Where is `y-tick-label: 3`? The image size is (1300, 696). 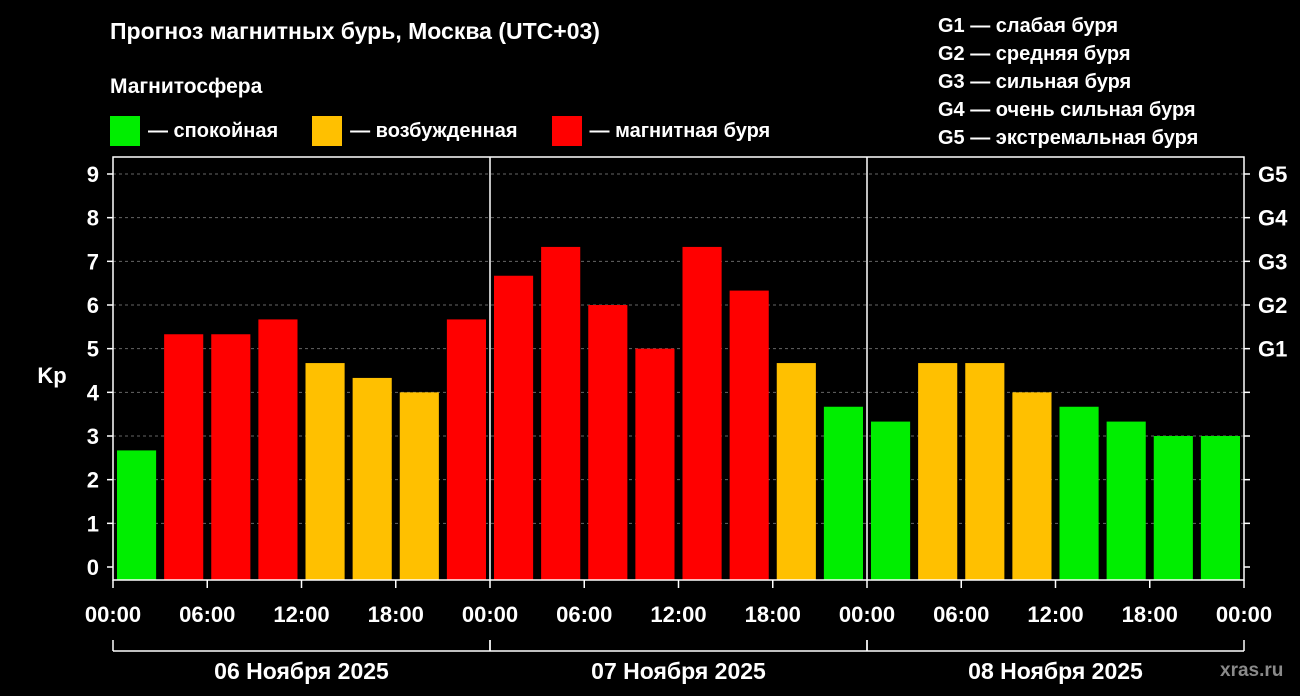 y-tick-label: 3 is located at coordinates (93, 436).